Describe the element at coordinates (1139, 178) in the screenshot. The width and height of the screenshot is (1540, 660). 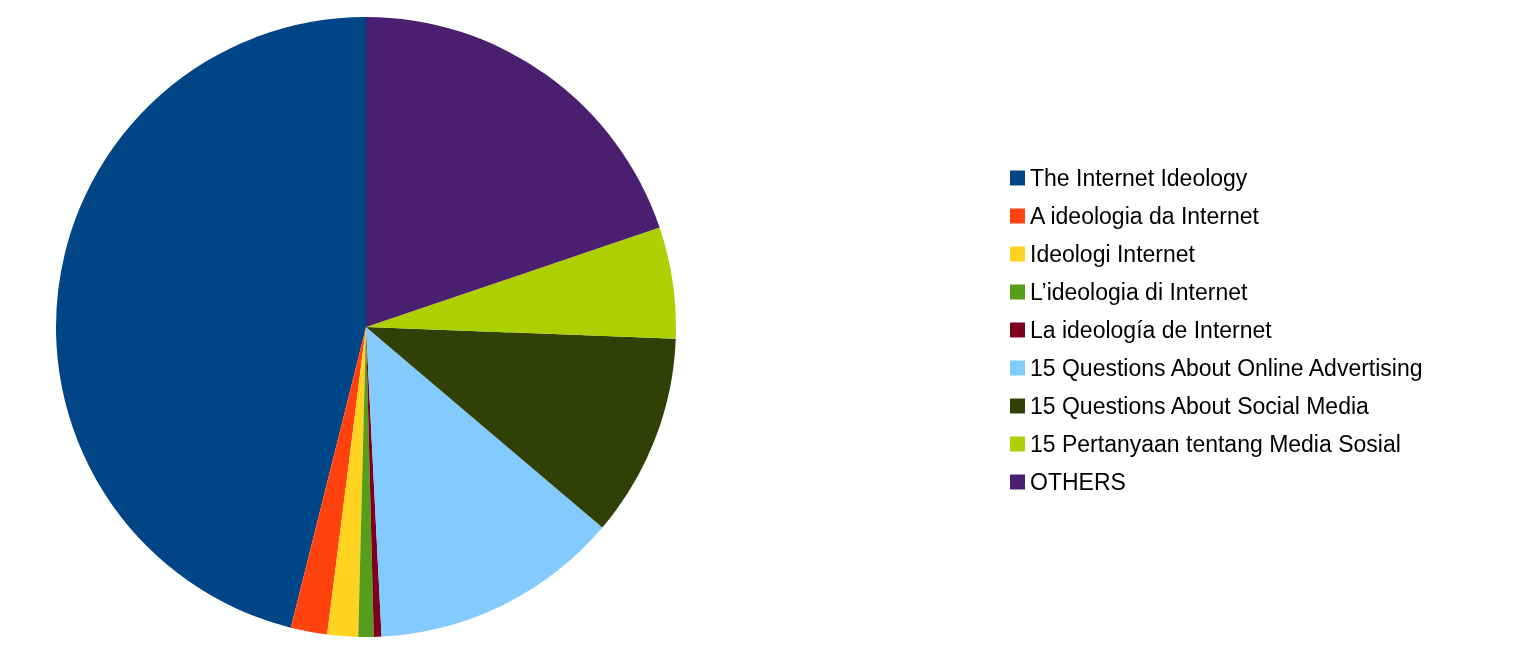
I see `legend-label: The Internet Ideology` at that location.